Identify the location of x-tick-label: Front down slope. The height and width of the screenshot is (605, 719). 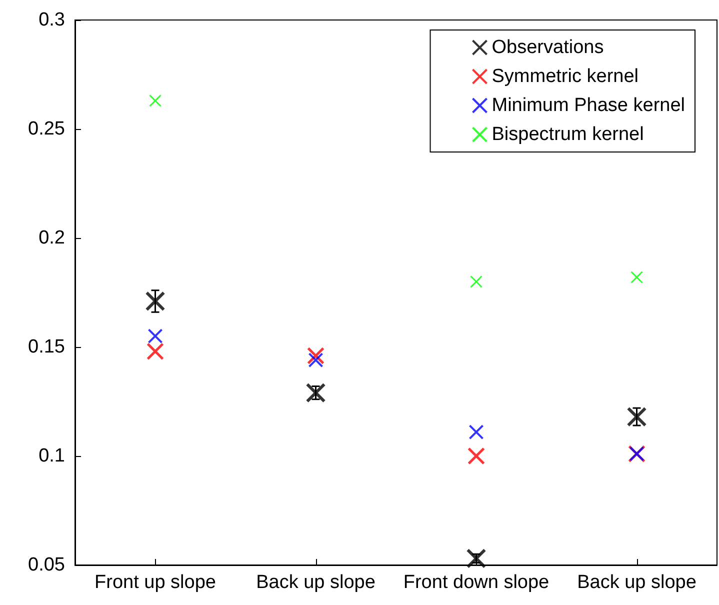
(476, 582).